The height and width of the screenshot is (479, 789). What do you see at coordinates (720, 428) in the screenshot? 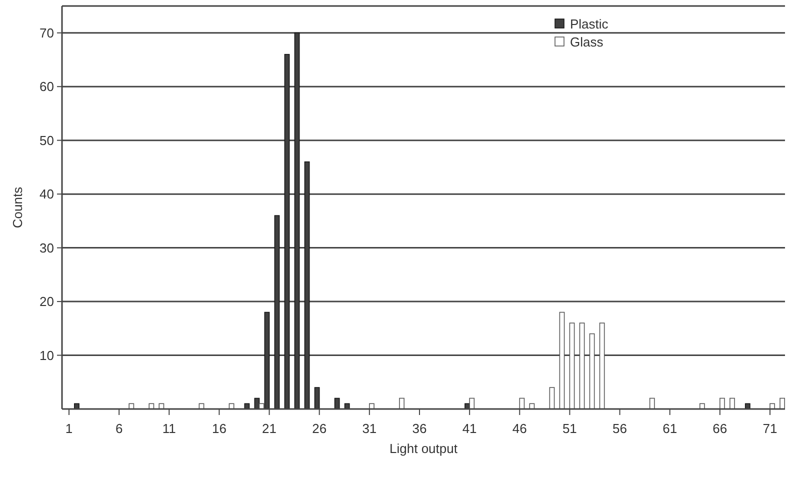
I see `x-tick-label: 66` at bounding box center [720, 428].